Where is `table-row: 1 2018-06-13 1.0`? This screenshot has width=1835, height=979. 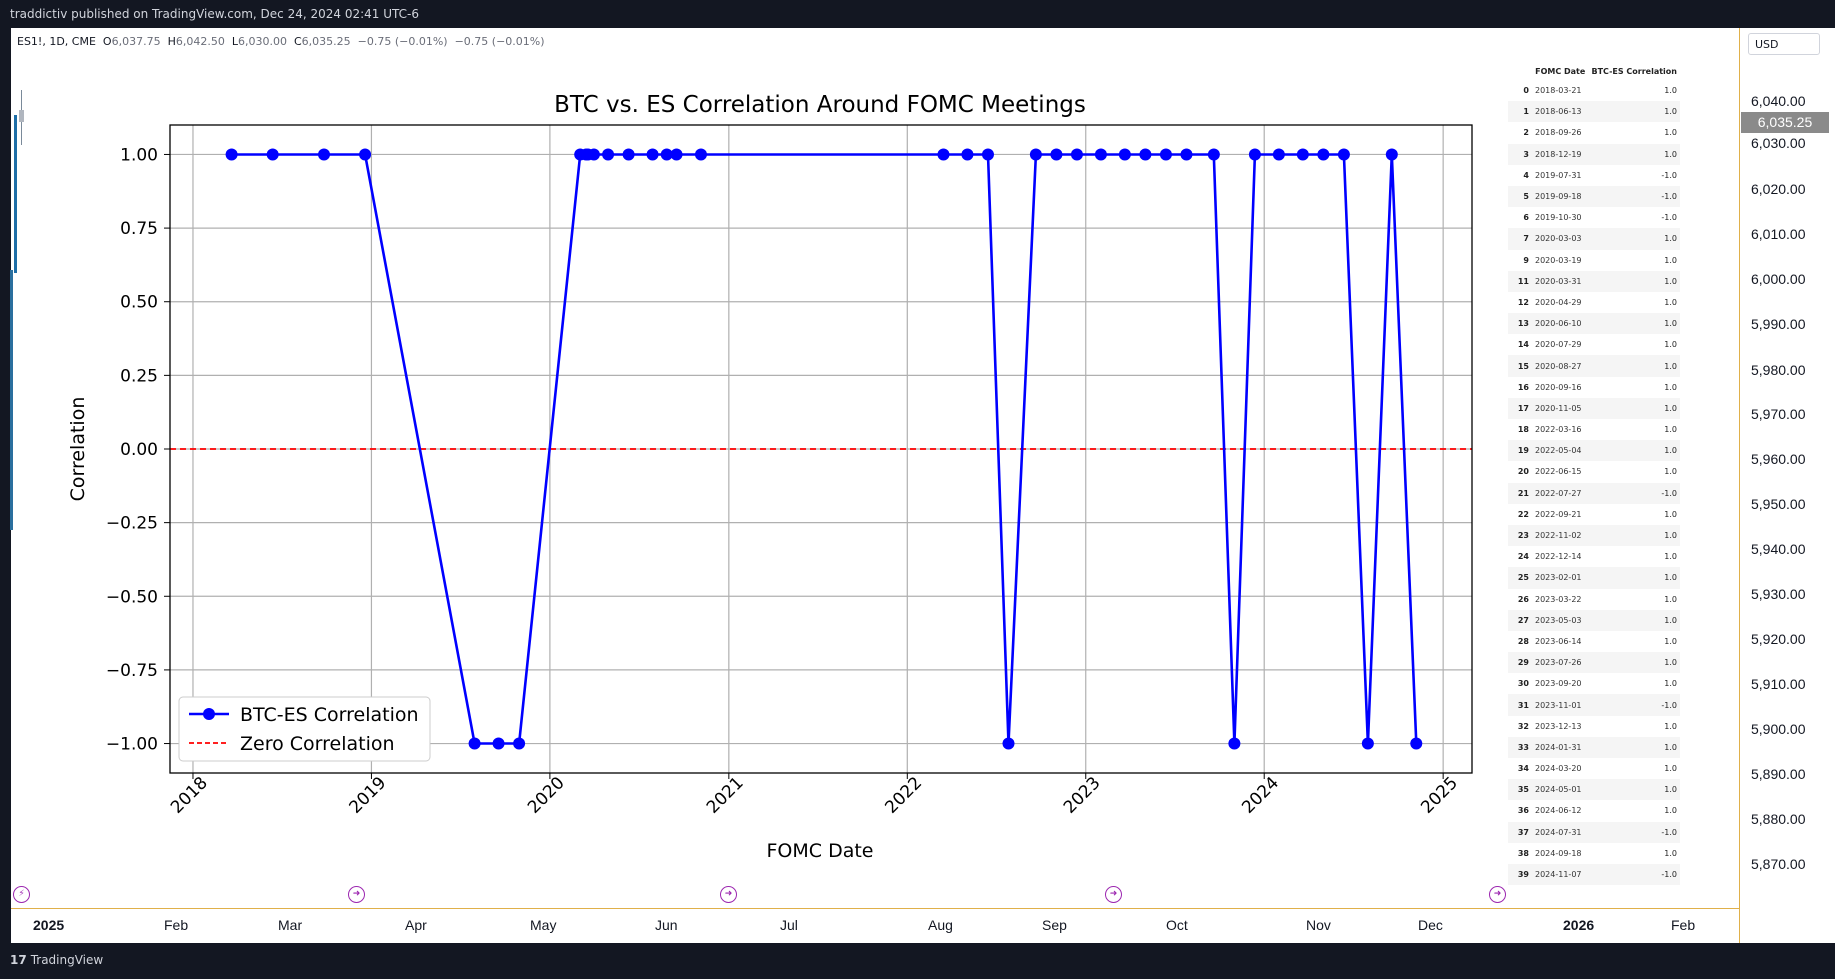 table-row: 1 2018-06-13 1.0 is located at coordinates (1594, 112).